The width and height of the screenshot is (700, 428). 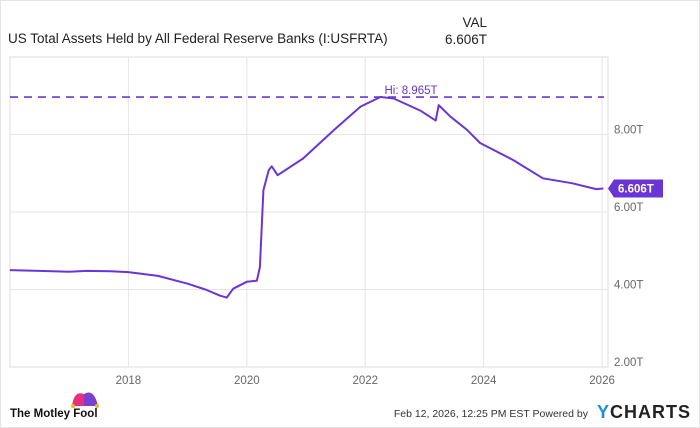 I want to click on y-tick-label: 8.00T, so click(x=628, y=131).